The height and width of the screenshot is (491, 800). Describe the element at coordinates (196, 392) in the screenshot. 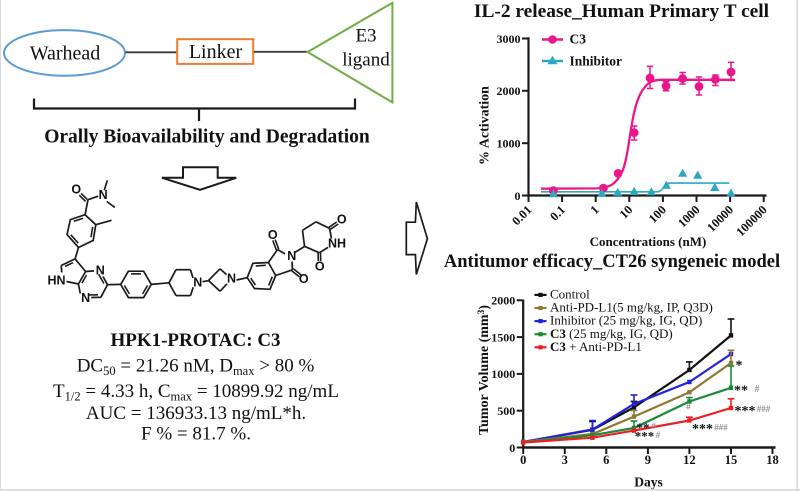

I see `svg-text:T1/2 = 4.33 h, Cmax = 10899.92: T1/2 = 4.33 h, Cmax = 10899.92 ng/mL` at that location.